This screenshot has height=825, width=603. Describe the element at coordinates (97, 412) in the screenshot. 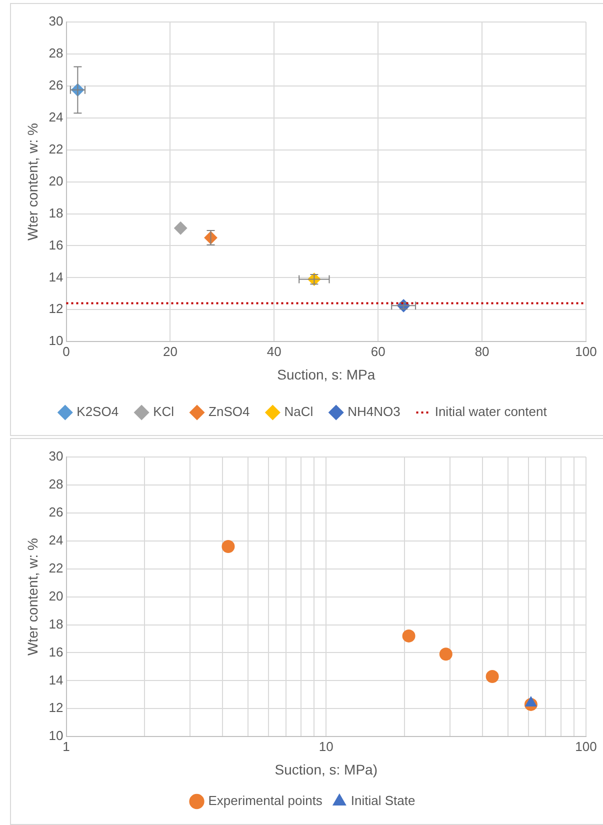

I see `legend-label: K2SO4` at that location.